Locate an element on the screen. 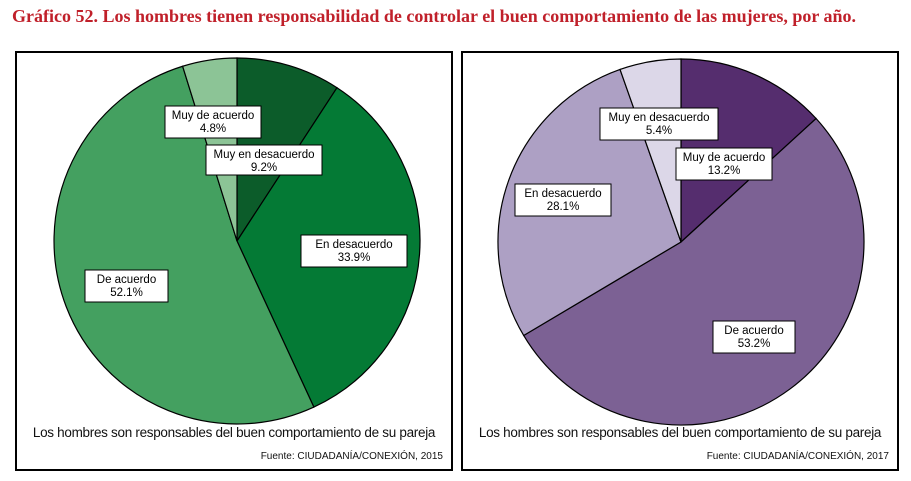 Image resolution: width=911 pixels, height=481 pixels. slice-label-value: 4.8% is located at coordinates (213, 129).